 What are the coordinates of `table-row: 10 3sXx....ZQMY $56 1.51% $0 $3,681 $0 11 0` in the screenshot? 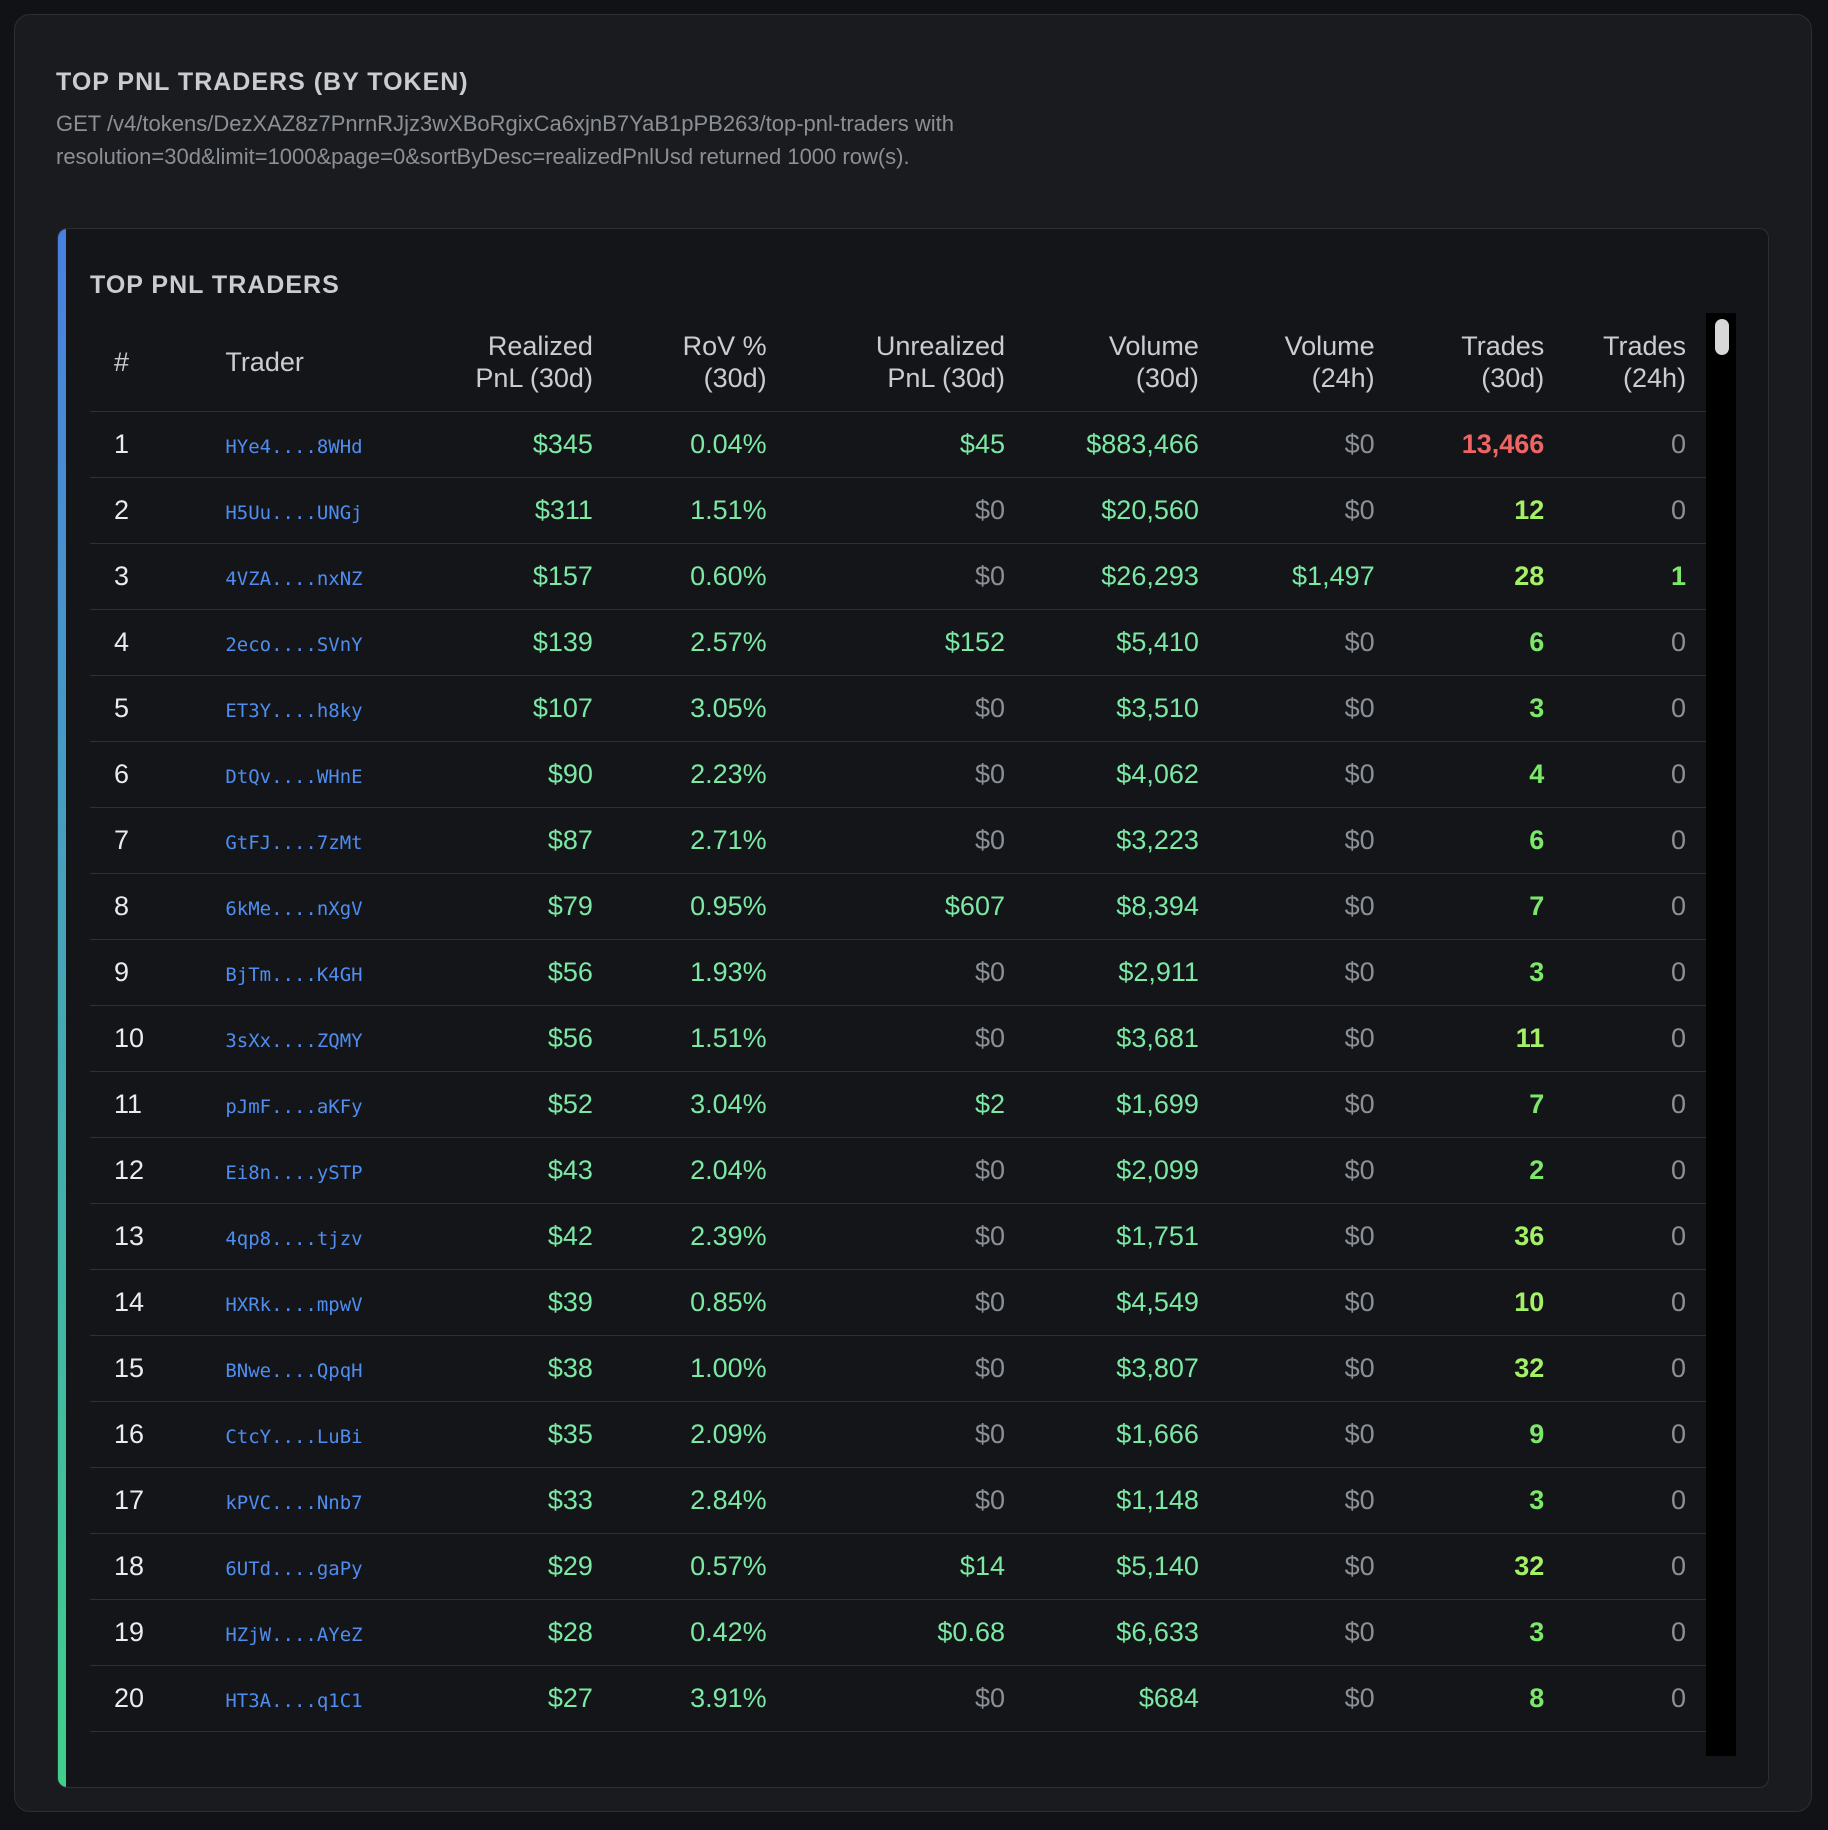 It's located at (900, 1038).